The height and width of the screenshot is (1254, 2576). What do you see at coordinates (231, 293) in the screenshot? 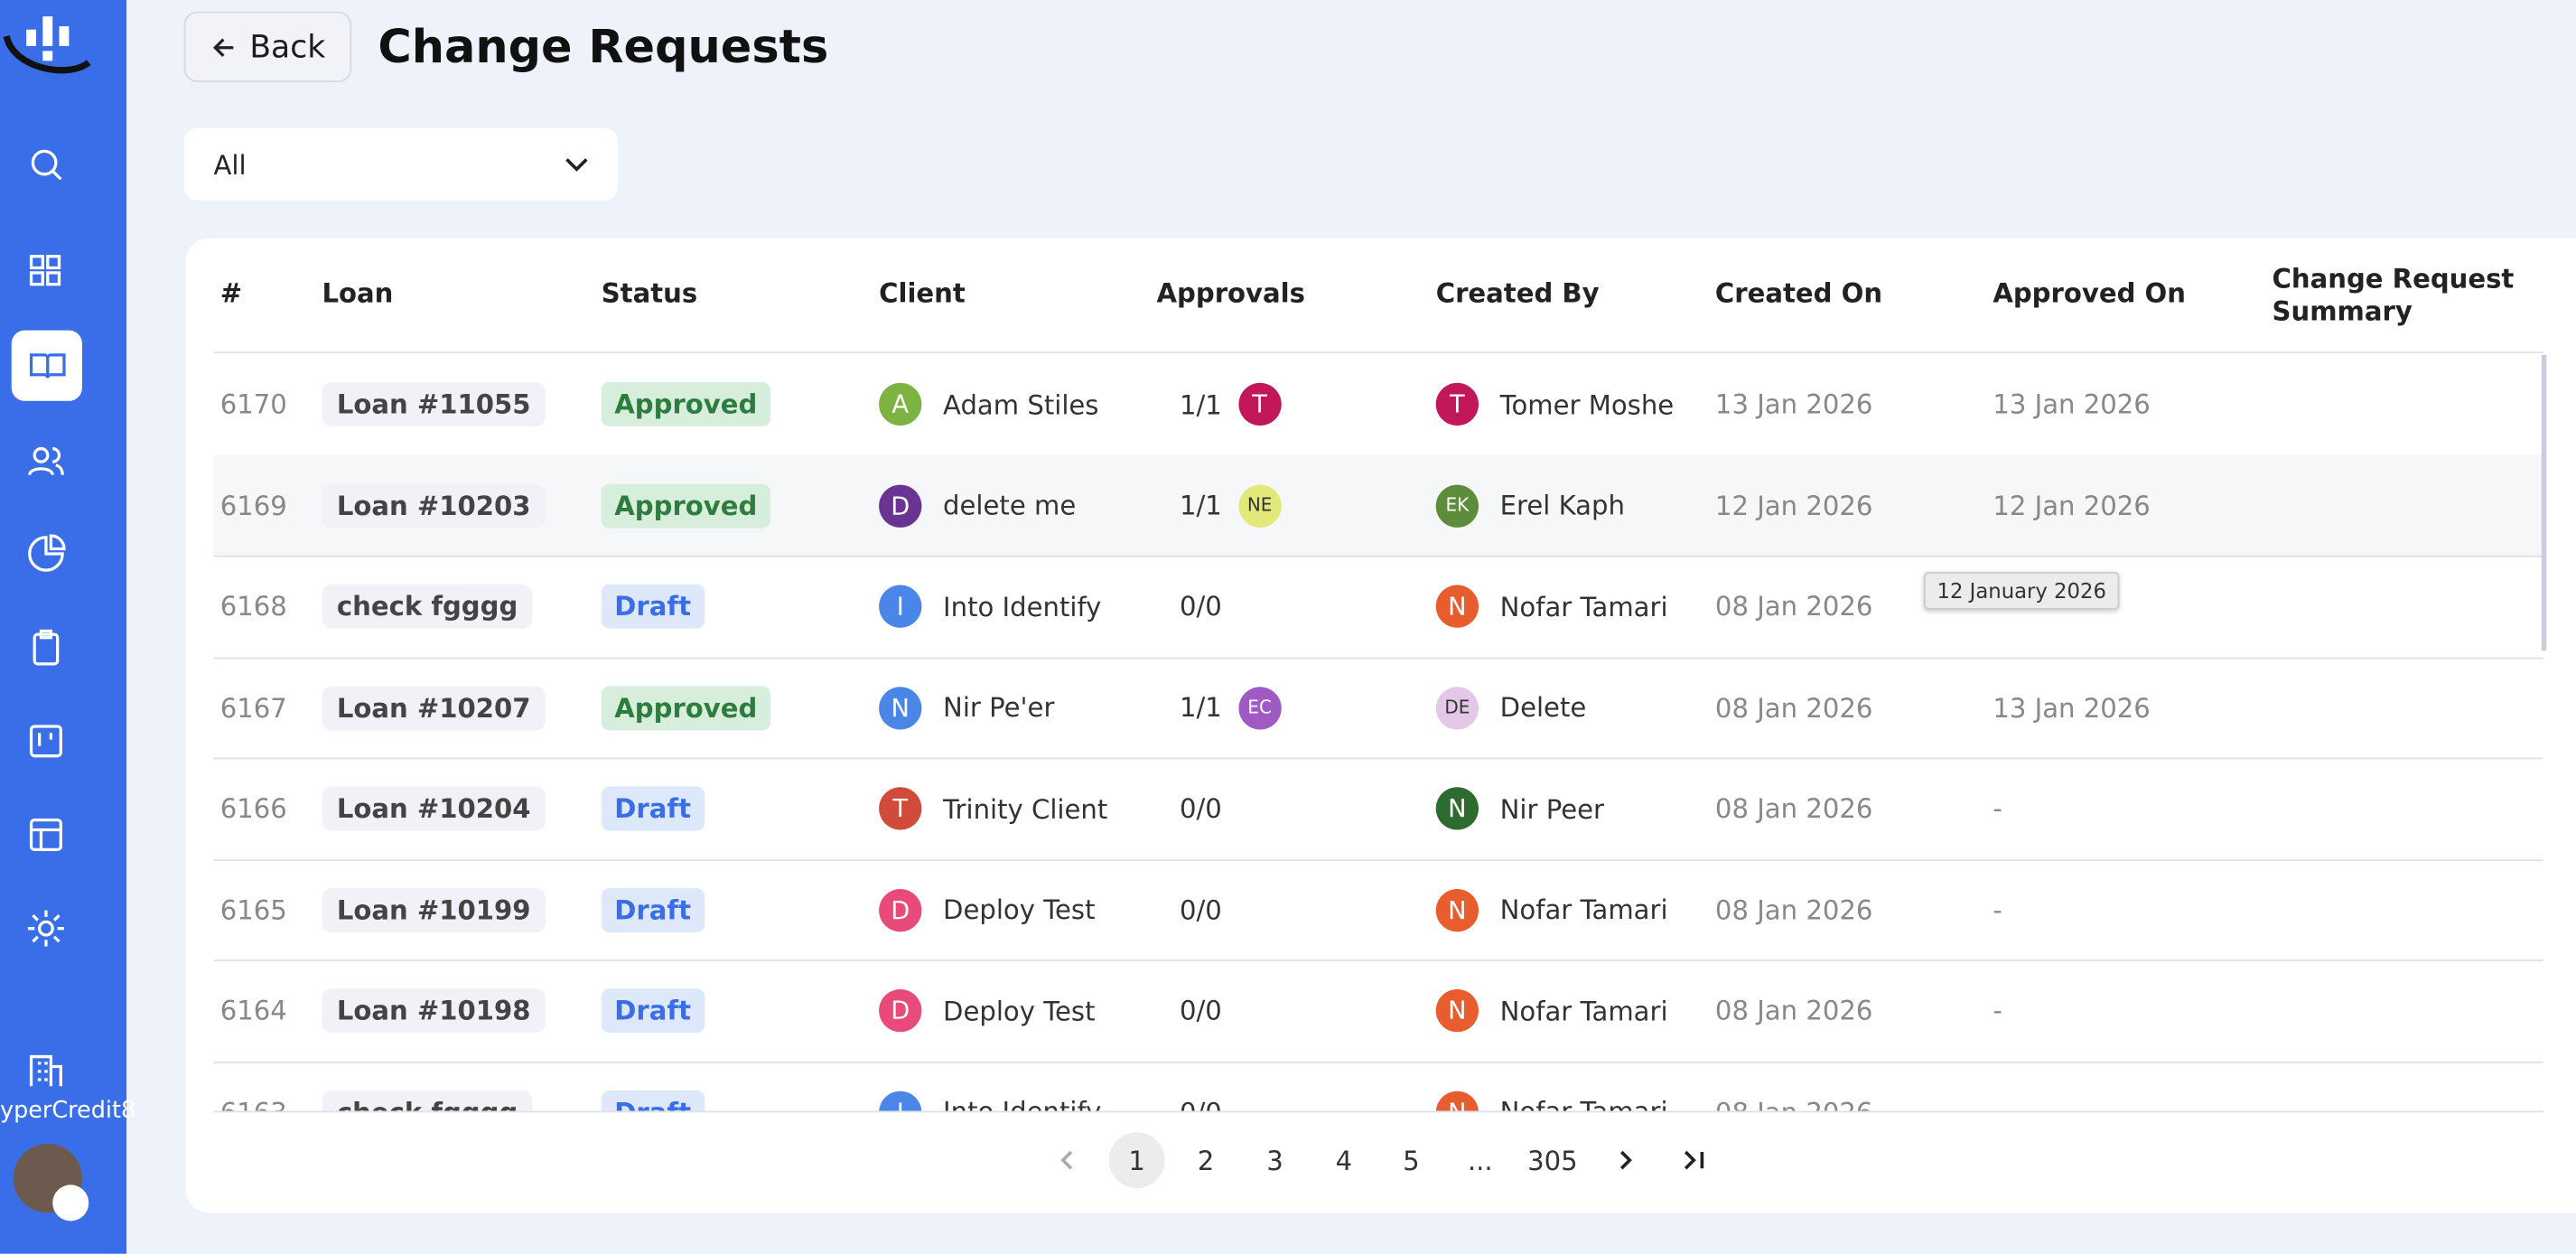
I see `column-header: #` at bounding box center [231, 293].